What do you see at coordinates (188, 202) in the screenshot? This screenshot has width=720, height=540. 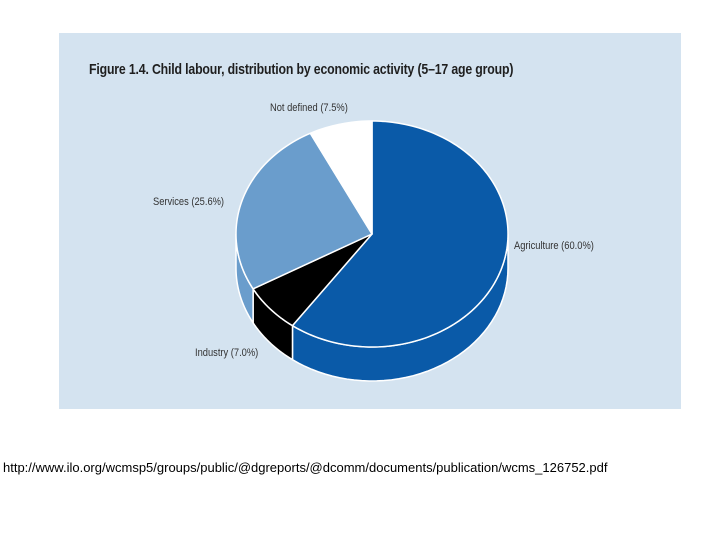 I see `slice-label-2: Services (25.6%)` at bounding box center [188, 202].